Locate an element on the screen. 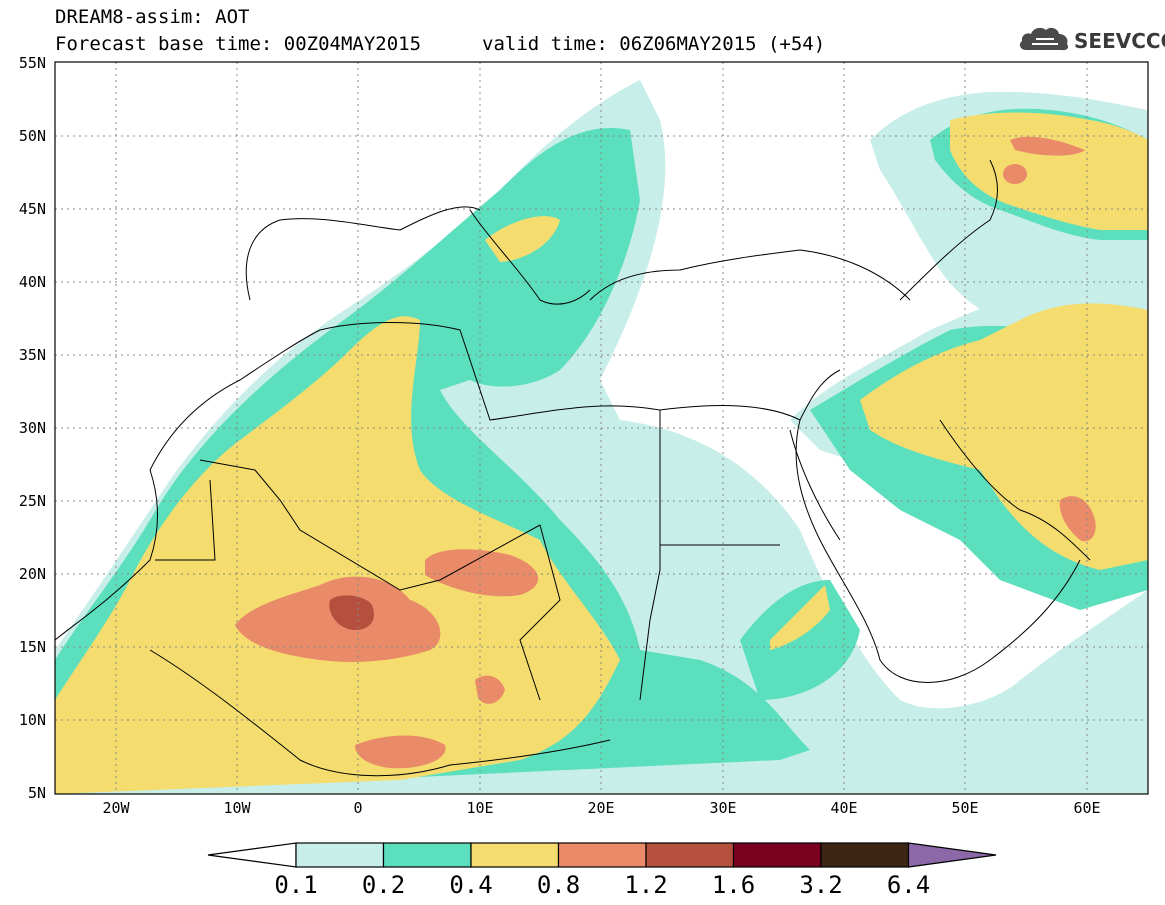 Image resolution: width=1165 pixels, height=905 pixels. lat-tick-label: 25N is located at coordinates (32, 501).